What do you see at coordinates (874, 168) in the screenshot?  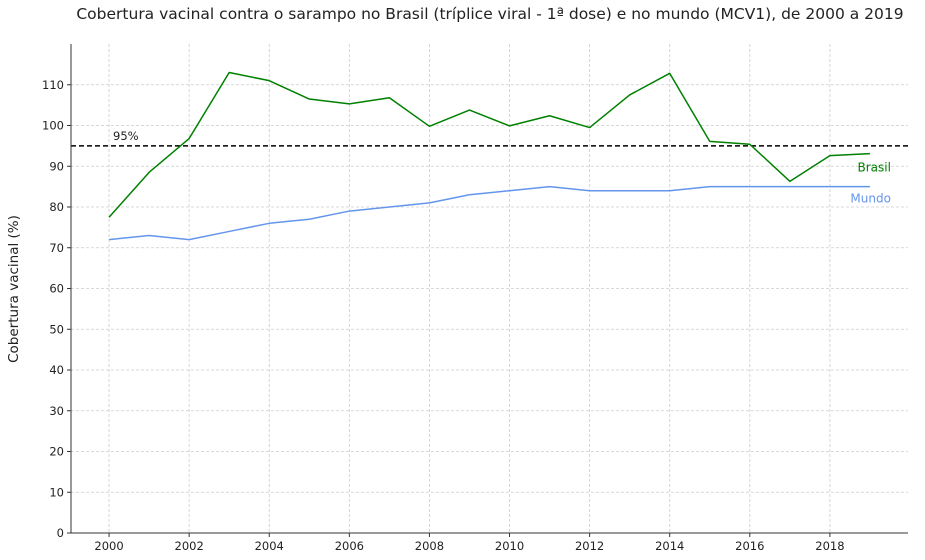 I see `series-label-brasil: Brasil` at bounding box center [874, 168].